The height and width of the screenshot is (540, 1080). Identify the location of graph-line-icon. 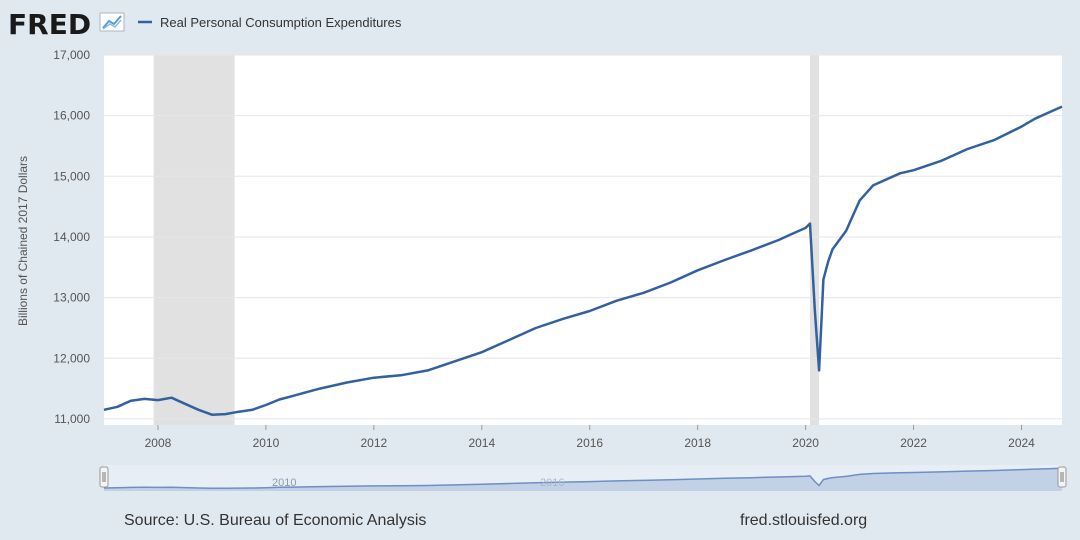
(112, 22).